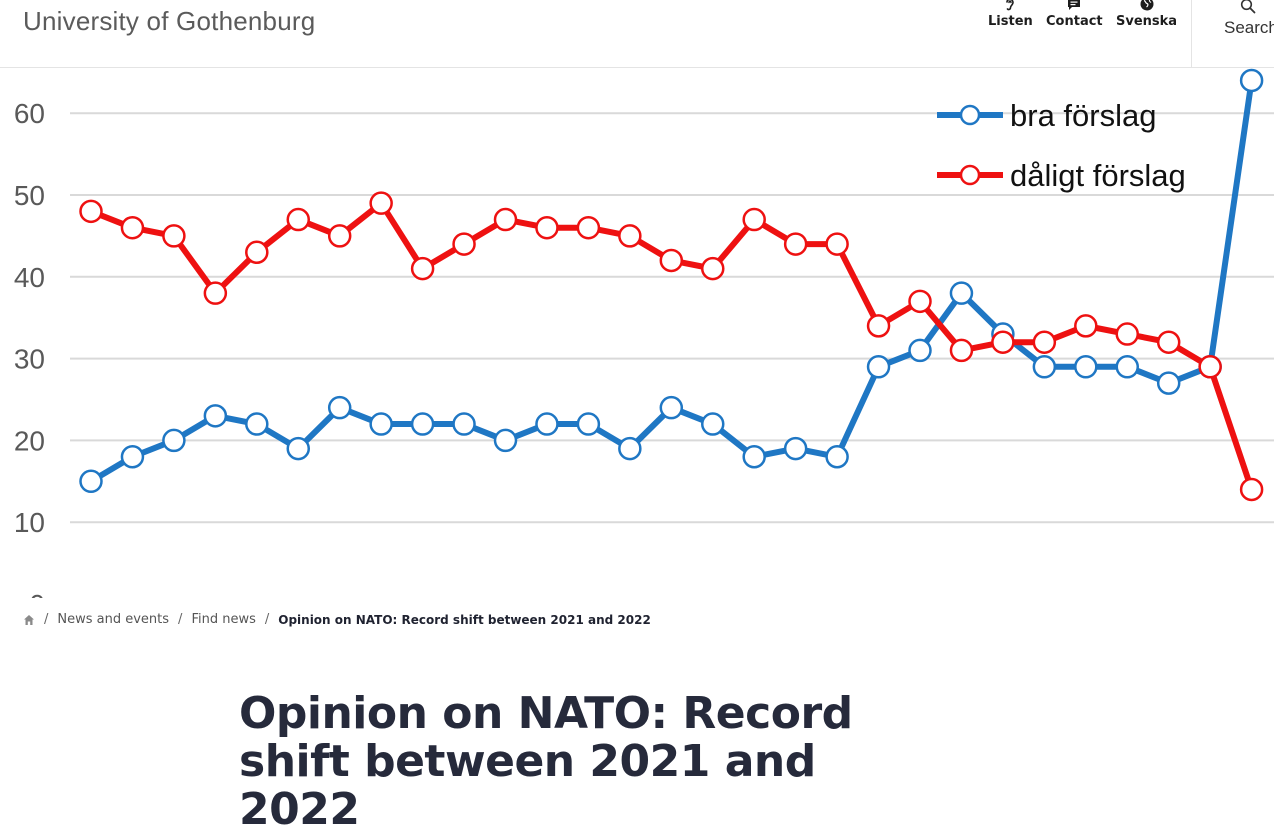 The height and width of the screenshot is (834, 1274). I want to click on chat-bubble-icon, so click(1074, 5).